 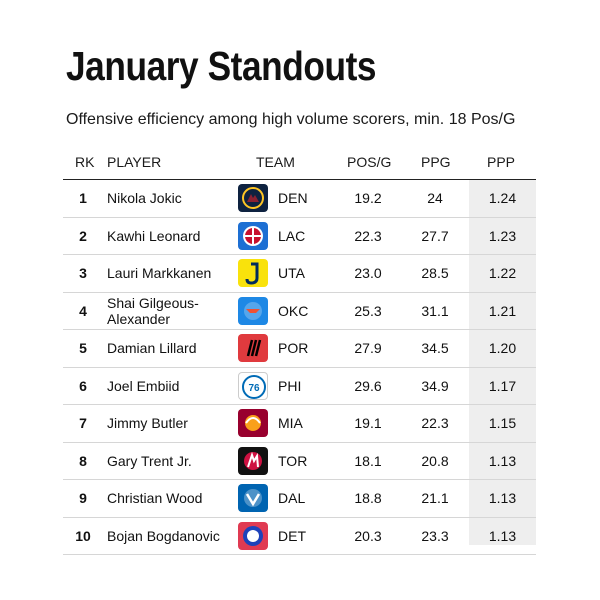 I want to click on raptors-logo-icon, so click(x=253, y=460).